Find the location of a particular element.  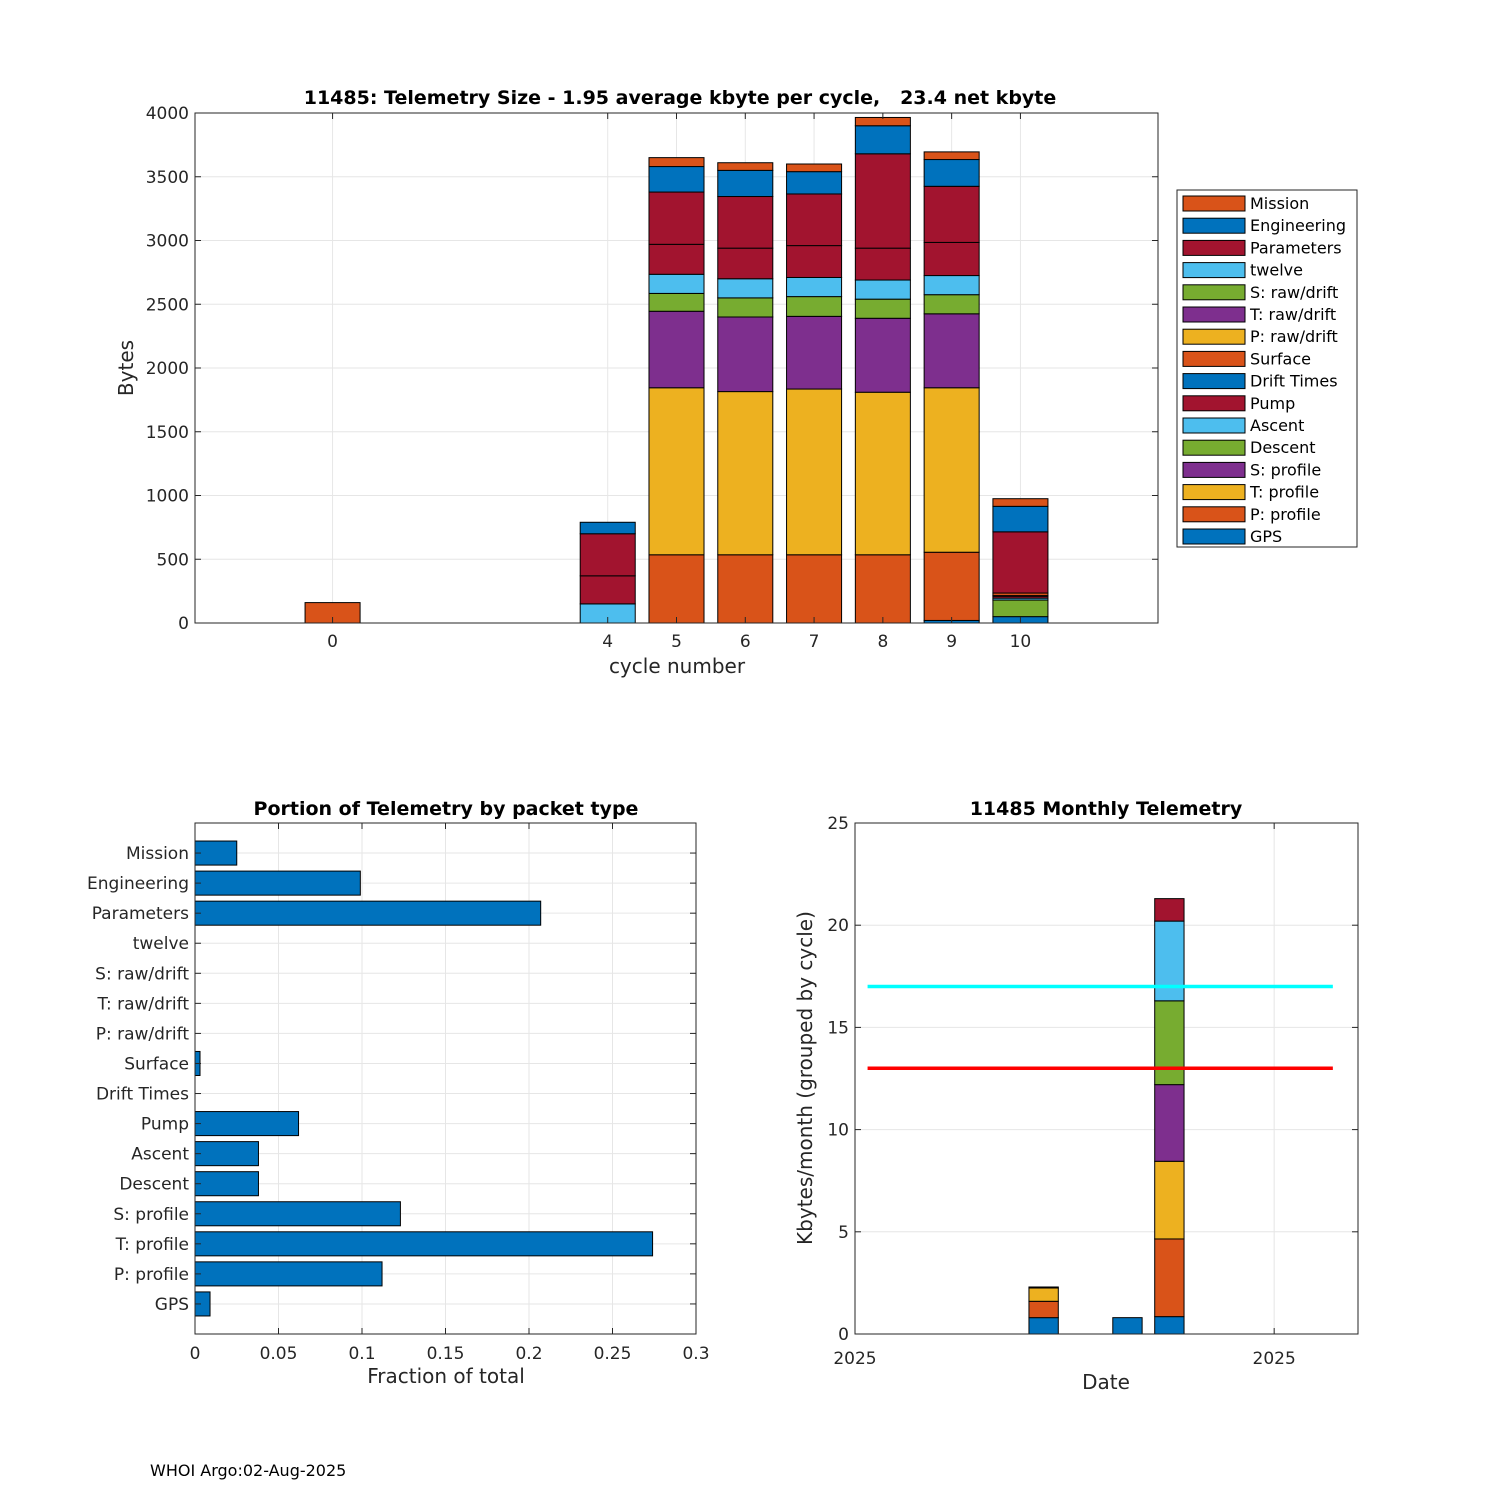

chart3-plot-area is located at coordinates (1106, 1078).